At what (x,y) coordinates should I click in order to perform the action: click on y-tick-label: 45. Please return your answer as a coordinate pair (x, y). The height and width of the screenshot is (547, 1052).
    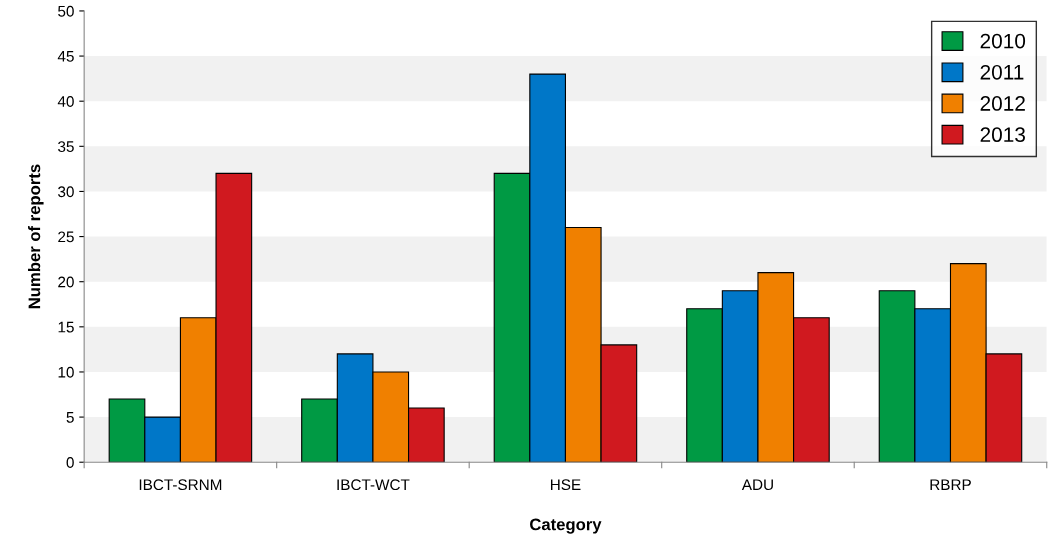
    Looking at the image, I should click on (65, 56).